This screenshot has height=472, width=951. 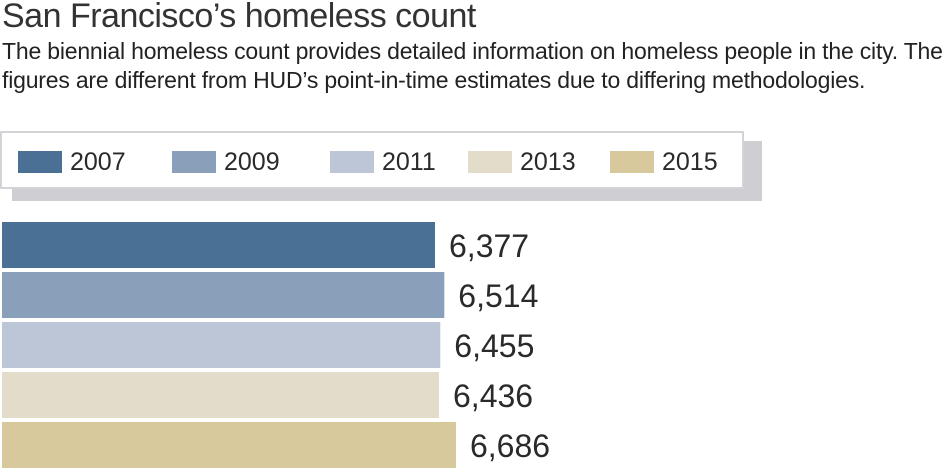 What do you see at coordinates (489, 246) in the screenshot?
I see `value-label-2007: 6,377` at bounding box center [489, 246].